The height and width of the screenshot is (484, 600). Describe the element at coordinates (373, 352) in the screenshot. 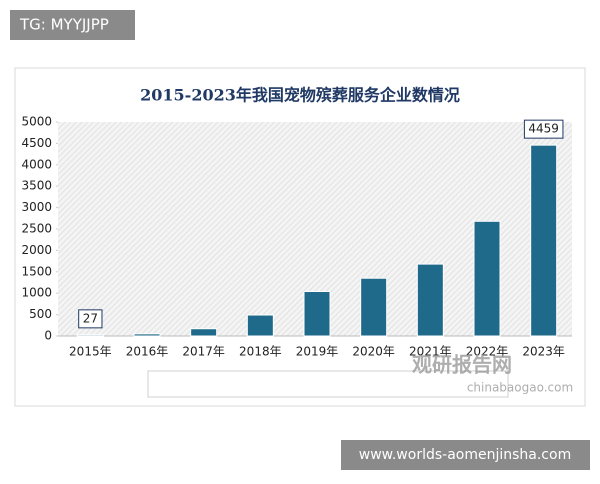

I see `x-tick-label: 2020年` at that location.